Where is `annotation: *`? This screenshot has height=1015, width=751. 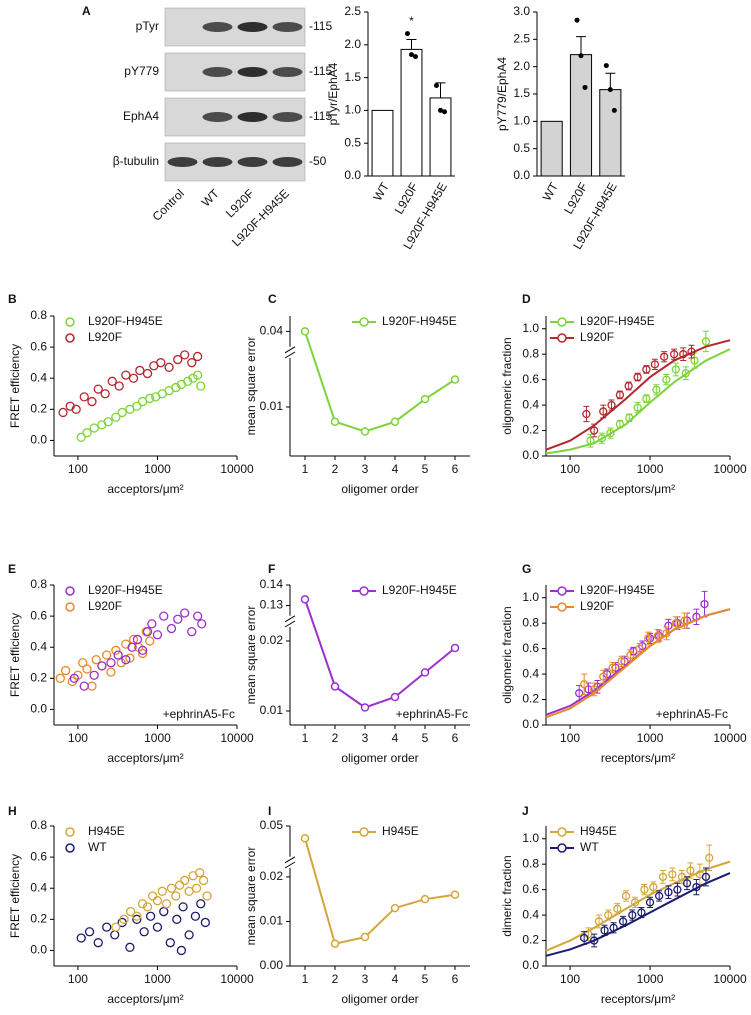
annotation: * is located at coordinates (411, 21).